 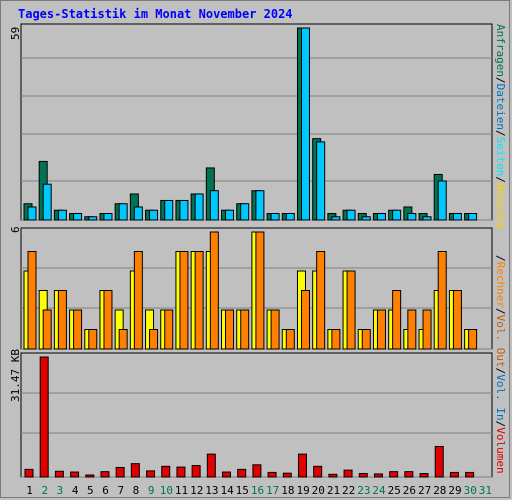 I want to click on day-label-30: 30, so click(x=470, y=490).